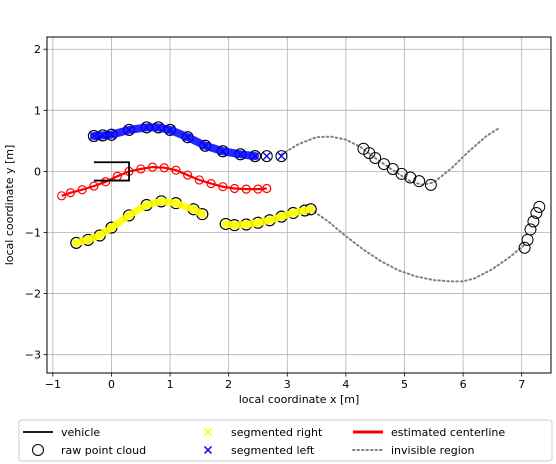 This screenshot has width=556, height=464. I want to click on x-axis-label: local coordinate x [m], so click(299, 399).